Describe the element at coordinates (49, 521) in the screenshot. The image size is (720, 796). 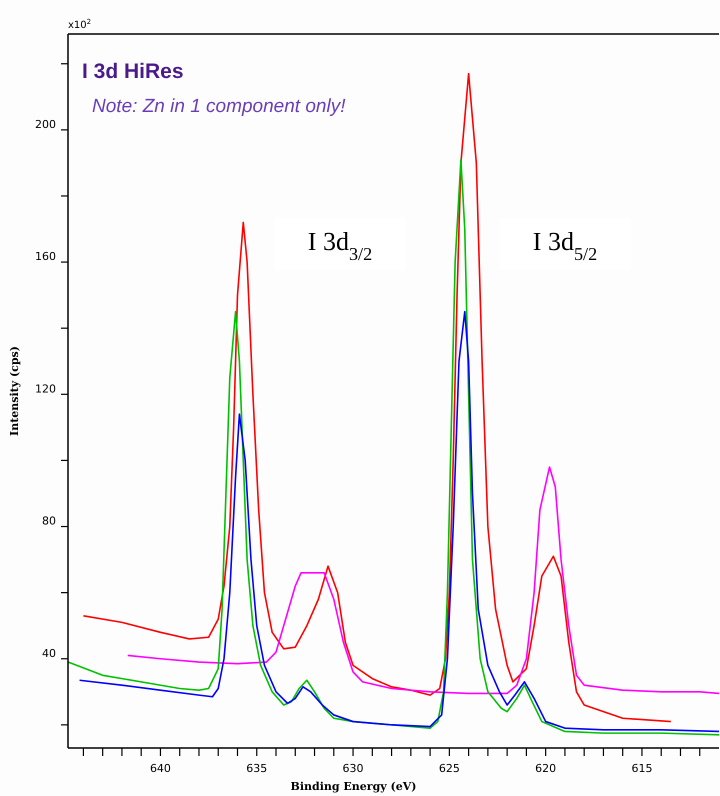
I see `y-tick-label: 80` at that location.